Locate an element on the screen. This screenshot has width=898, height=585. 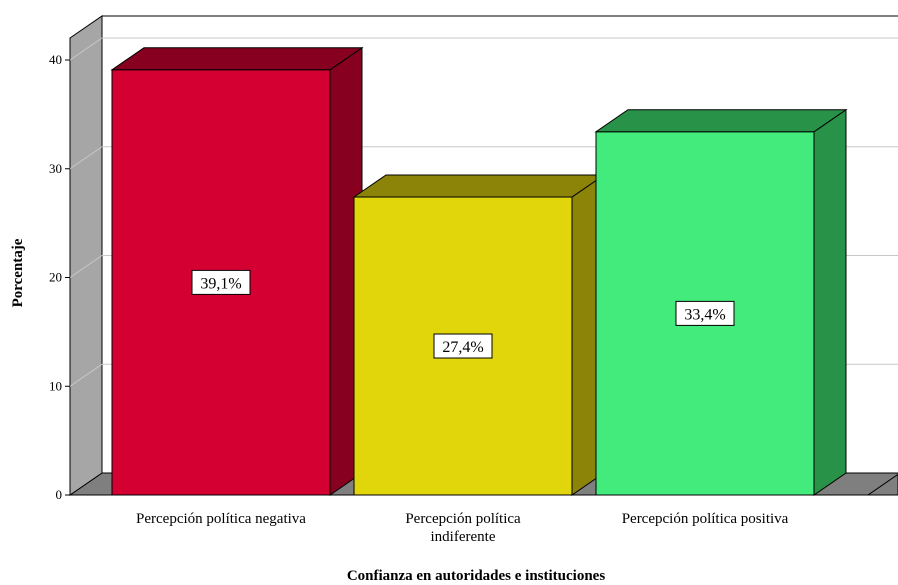
bar-side is located at coordinates (830, 302).